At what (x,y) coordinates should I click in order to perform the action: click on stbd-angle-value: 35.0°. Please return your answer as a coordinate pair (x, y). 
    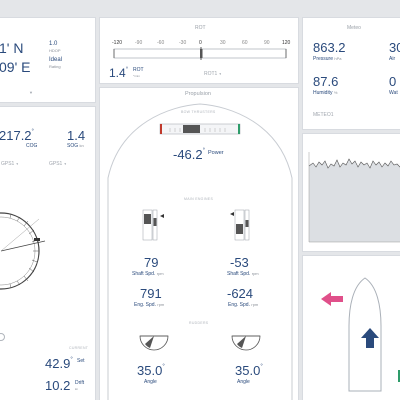
    Looking at the image, I should click on (249, 370).